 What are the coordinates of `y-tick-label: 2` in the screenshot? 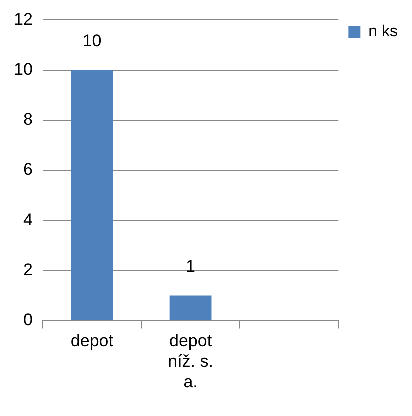 It's located at (28, 270).